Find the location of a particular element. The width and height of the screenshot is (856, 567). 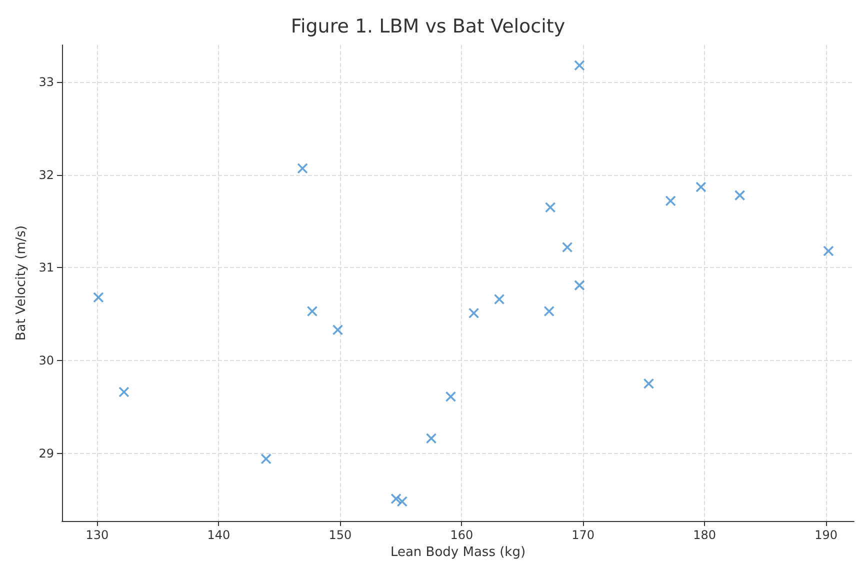

x-tick-label: 160 is located at coordinates (462, 535).